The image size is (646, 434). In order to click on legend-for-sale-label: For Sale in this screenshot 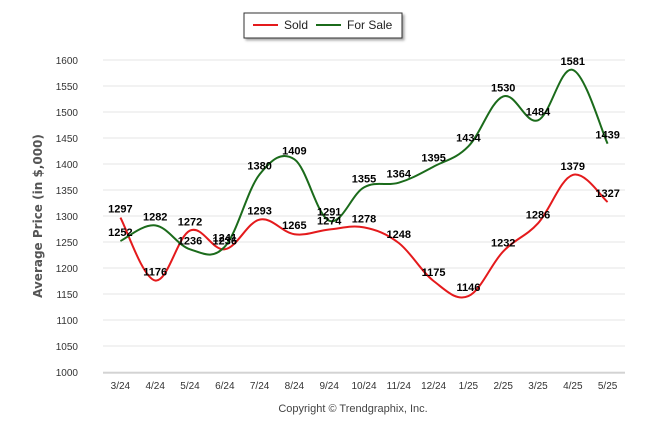, I will do `click(370, 25)`.